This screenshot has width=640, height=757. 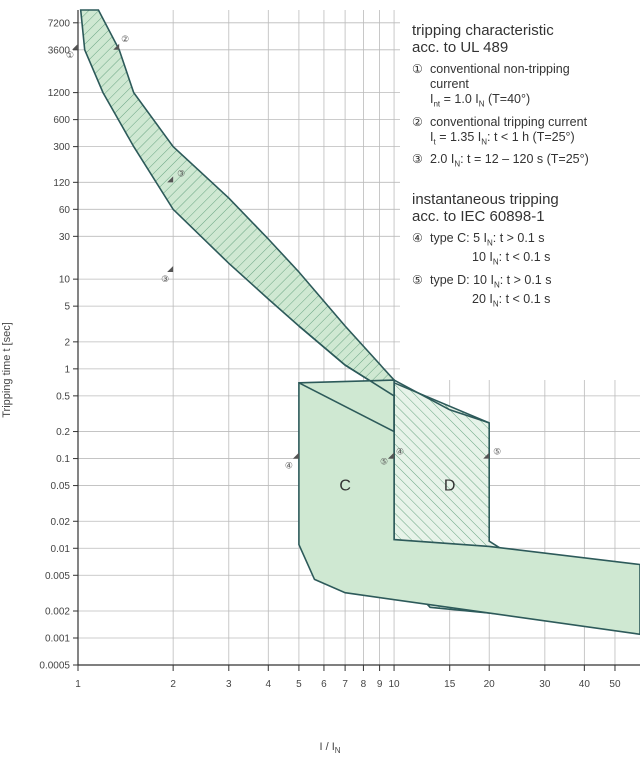 I want to click on y-tick-label: 60, so click(x=65, y=210).